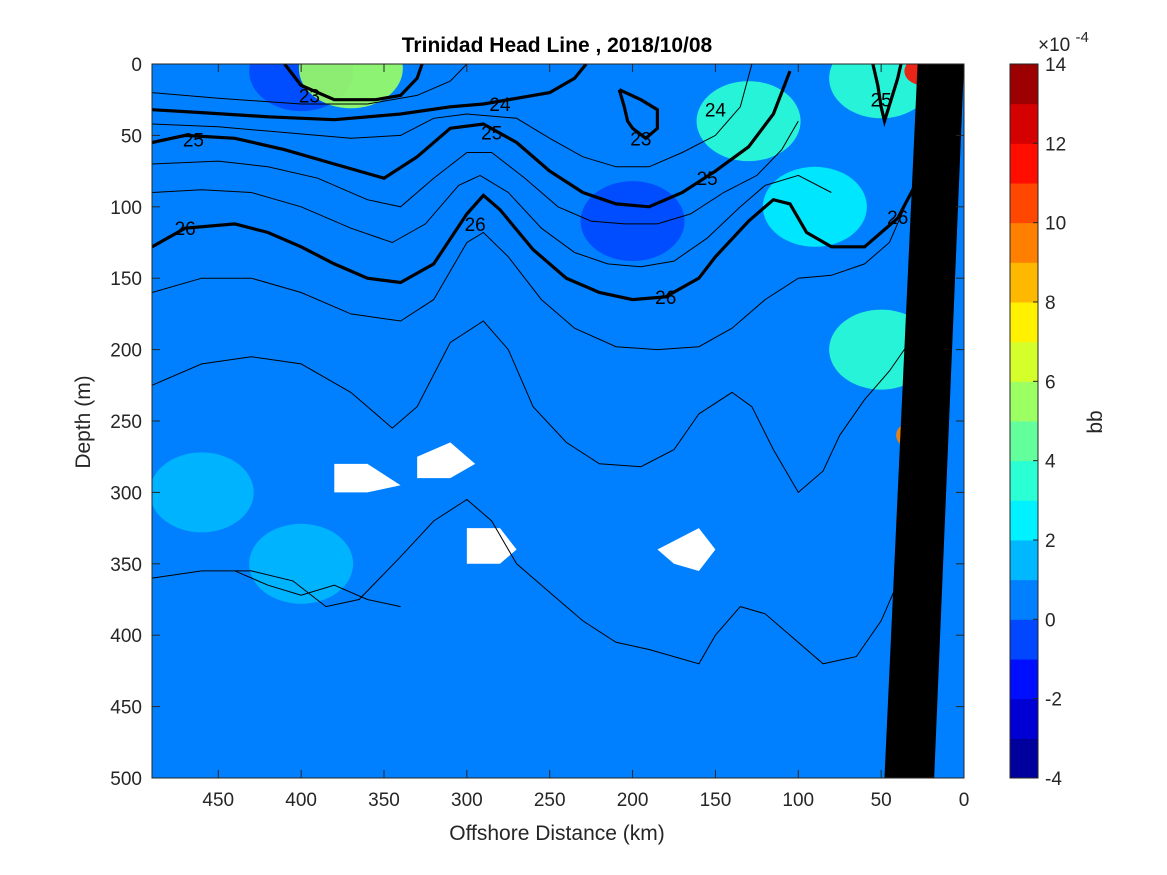 Image resolution: width=1167 pixels, height=875 pixels. What do you see at coordinates (467, 800) in the screenshot?
I see `x-tick-label: 300` at bounding box center [467, 800].